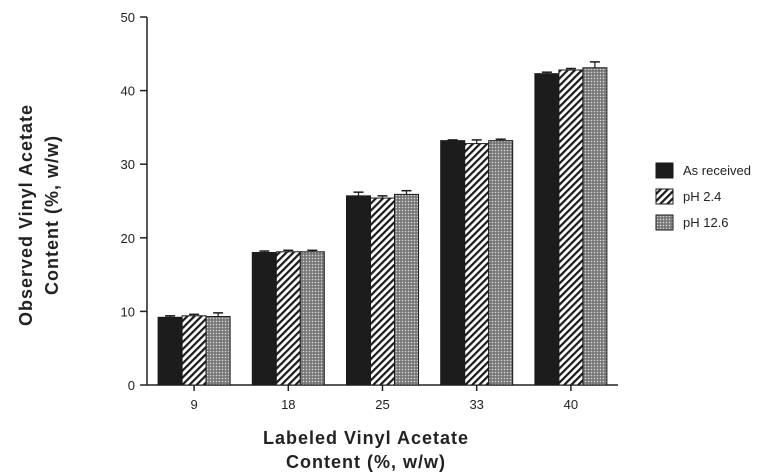  Describe the element at coordinates (131, 385) in the screenshot. I see `y-tick-label: 0` at that location.